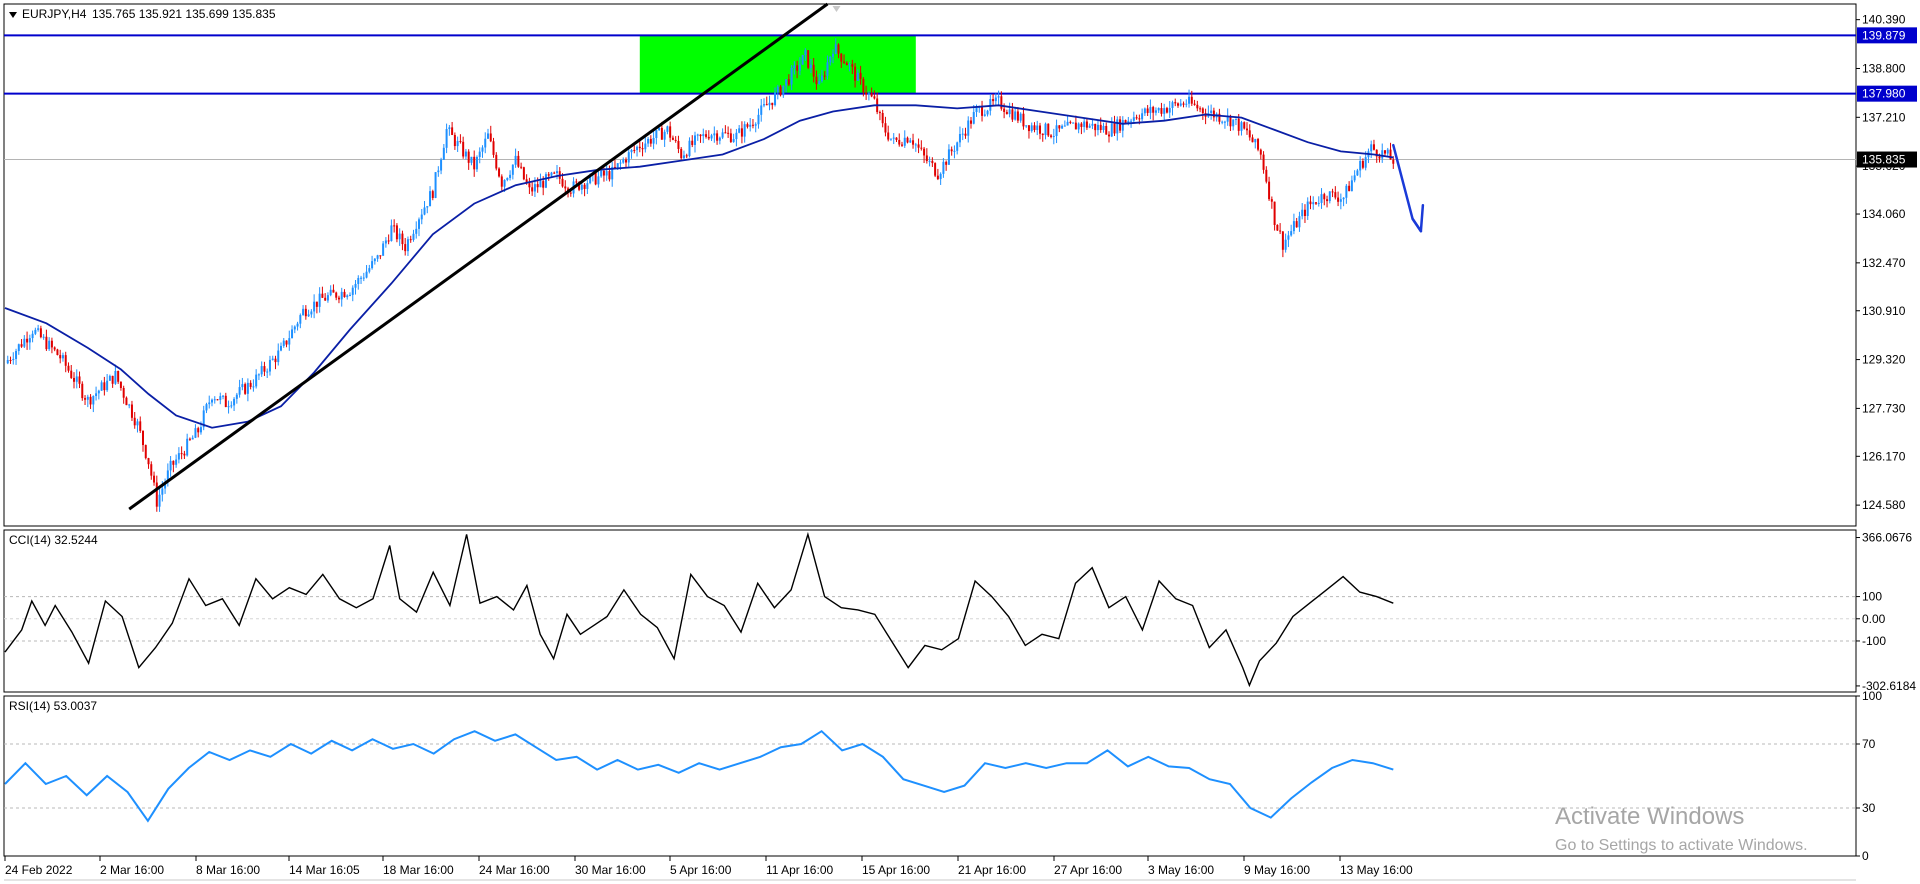 The height and width of the screenshot is (884, 1920). What do you see at coordinates (53, 706) in the screenshot?
I see `rsi-title: RSI(14) 53.0037` at bounding box center [53, 706].